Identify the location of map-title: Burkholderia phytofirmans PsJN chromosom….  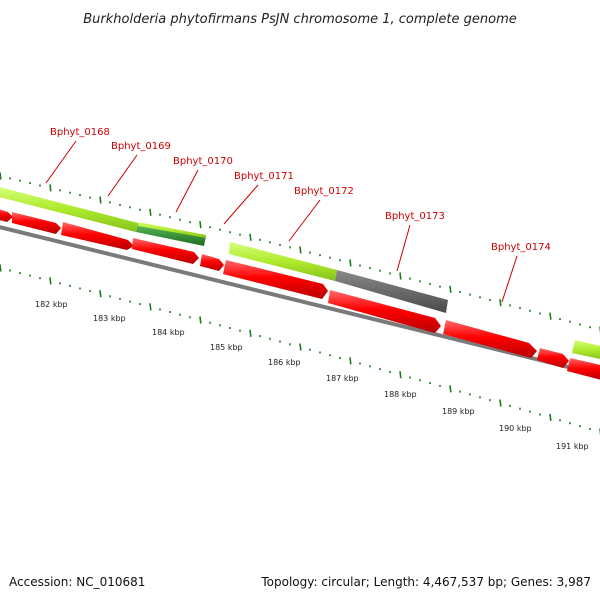
(300, 19).